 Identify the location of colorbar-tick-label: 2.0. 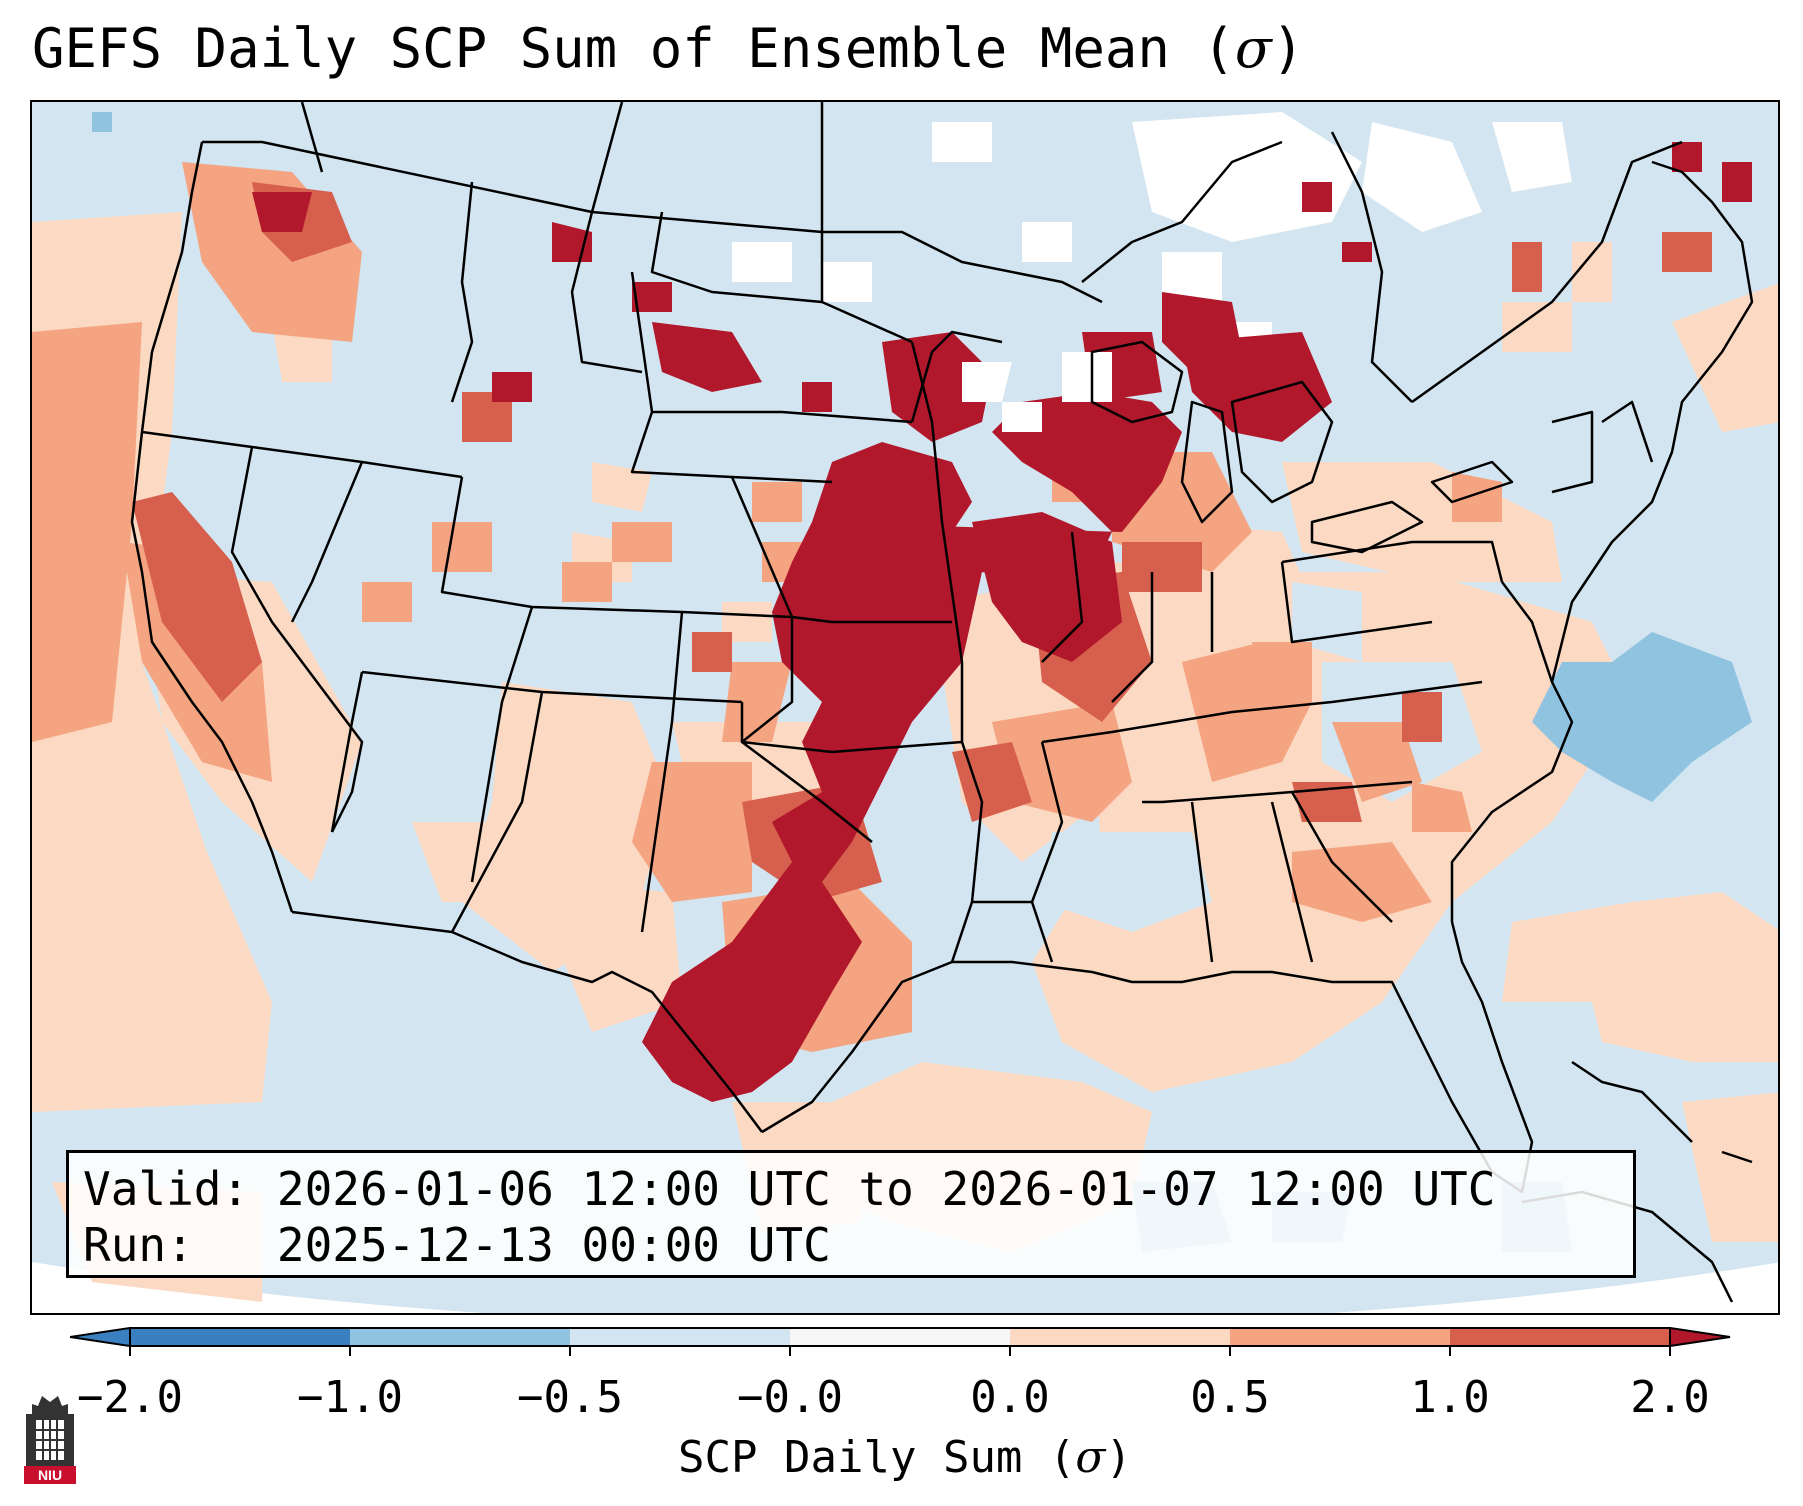
(1670, 1397).